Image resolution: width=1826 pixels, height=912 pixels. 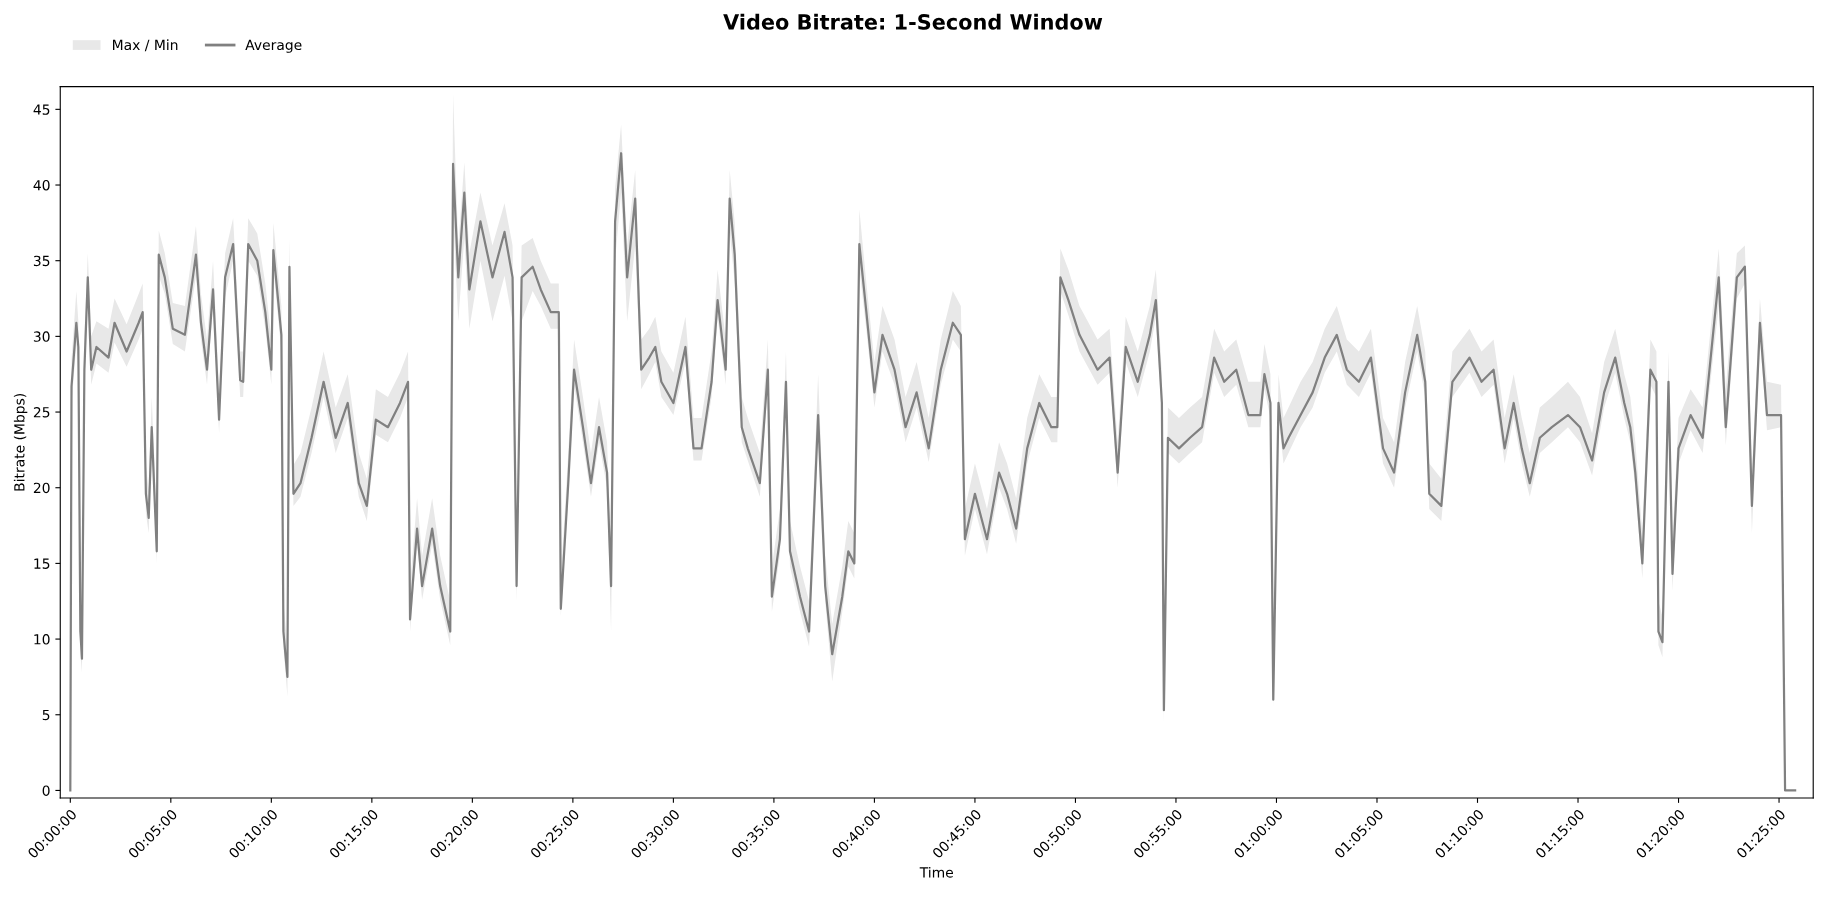 I want to click on legend-label: Average, so click(x=273, y=46).